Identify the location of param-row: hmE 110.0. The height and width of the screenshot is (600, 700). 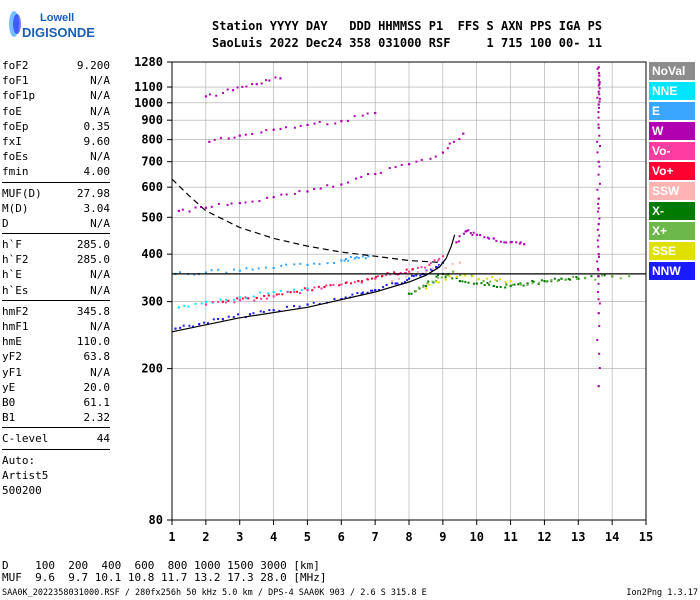
(56, 341).